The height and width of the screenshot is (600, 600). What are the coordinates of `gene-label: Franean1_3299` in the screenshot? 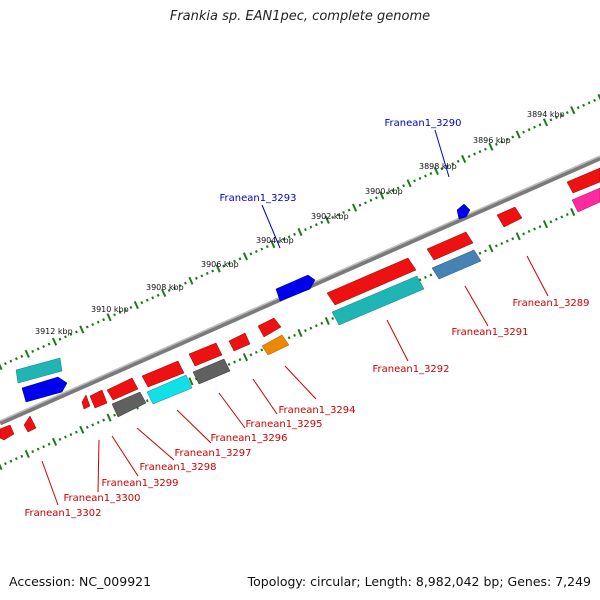 It's located at (139, 483).